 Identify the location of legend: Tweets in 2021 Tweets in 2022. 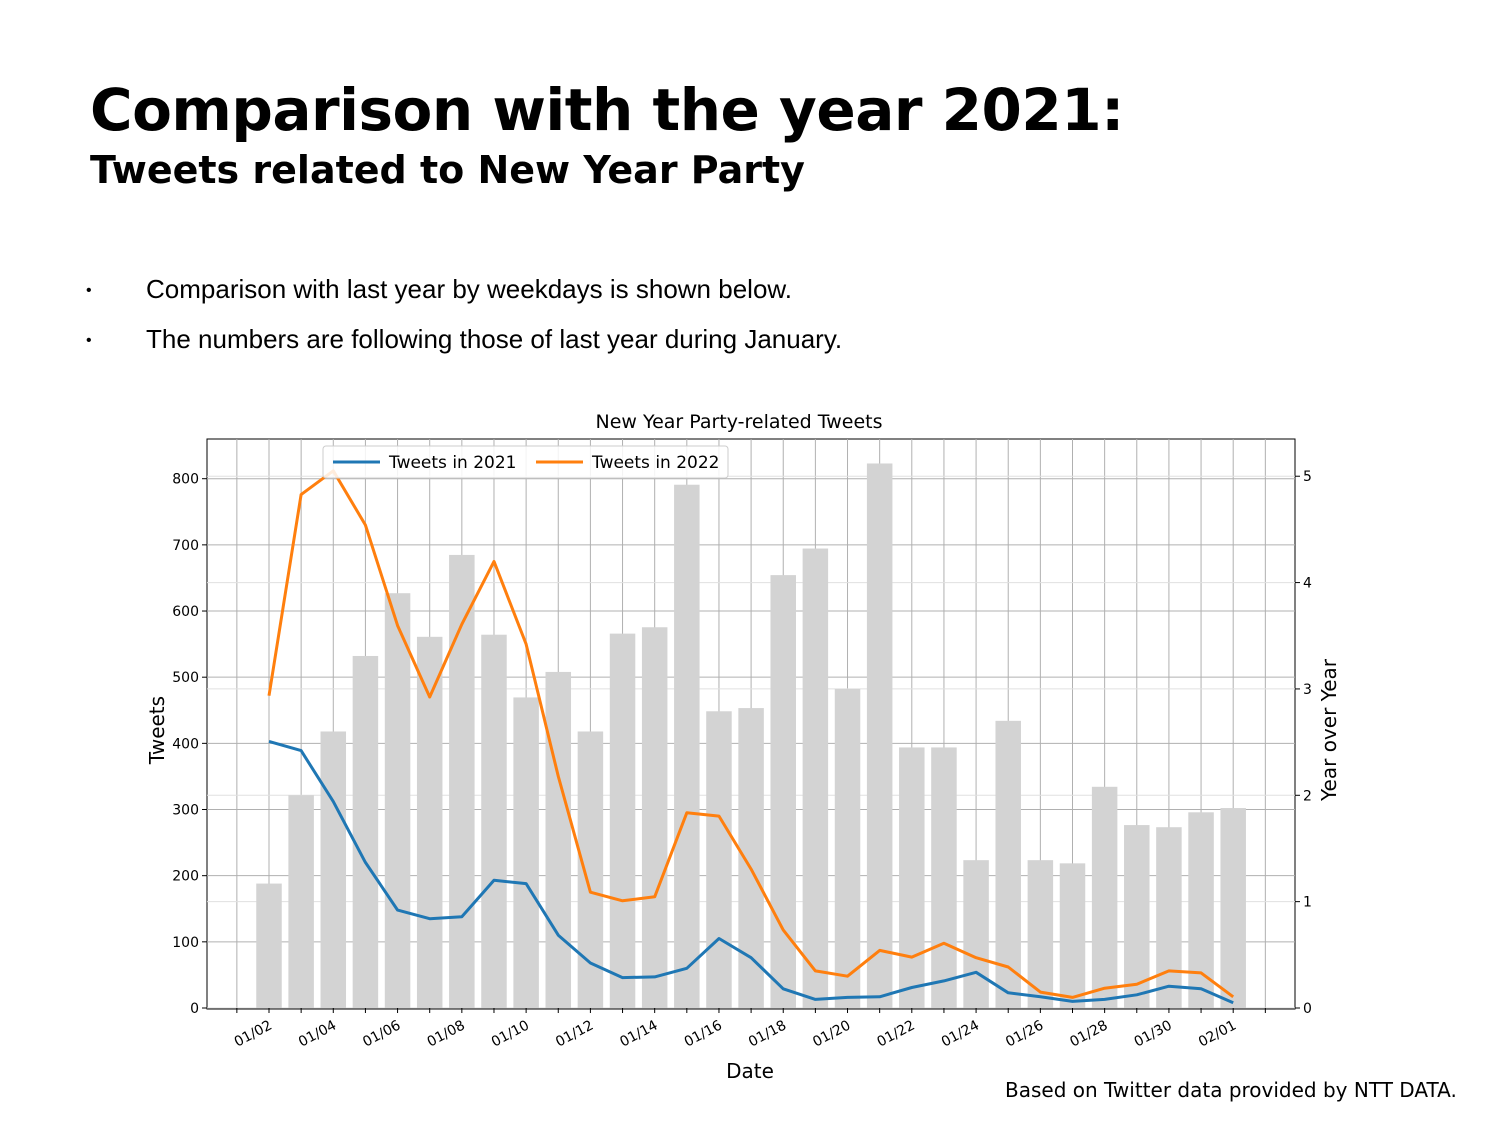
(525, 462).